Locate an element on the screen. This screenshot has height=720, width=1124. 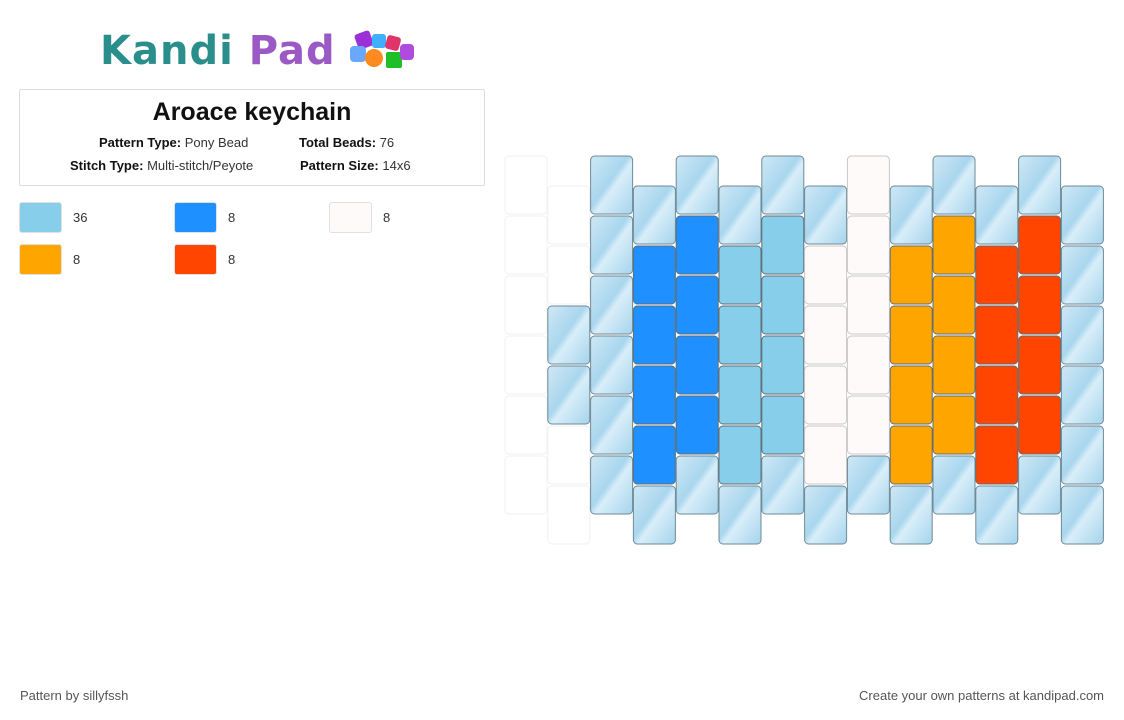
stitch-type-value: Multi-stitch/Peyote is located at coordinates (200, 165).